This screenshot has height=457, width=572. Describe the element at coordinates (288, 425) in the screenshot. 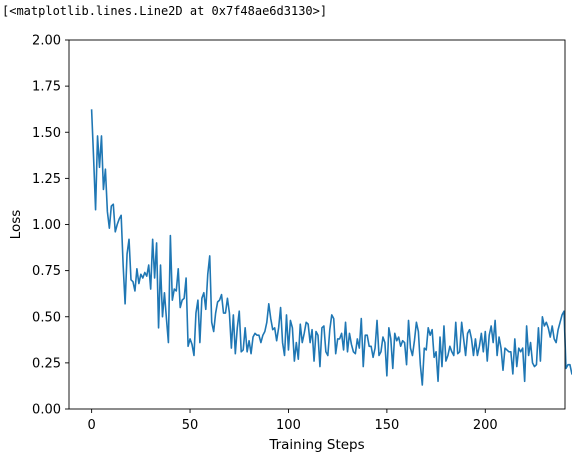

I see `x-tick-label: 100` at that location.